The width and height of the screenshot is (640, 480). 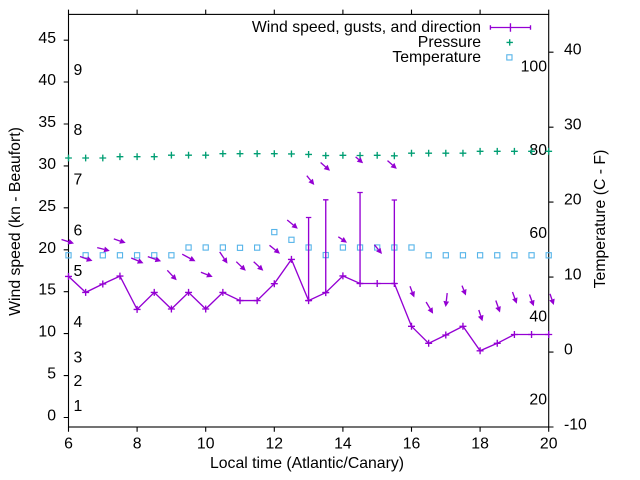 What do you see at coordinates (47, 206) in the screenshot?
I see `svg-text: 25` at bounding box center [47, 206].